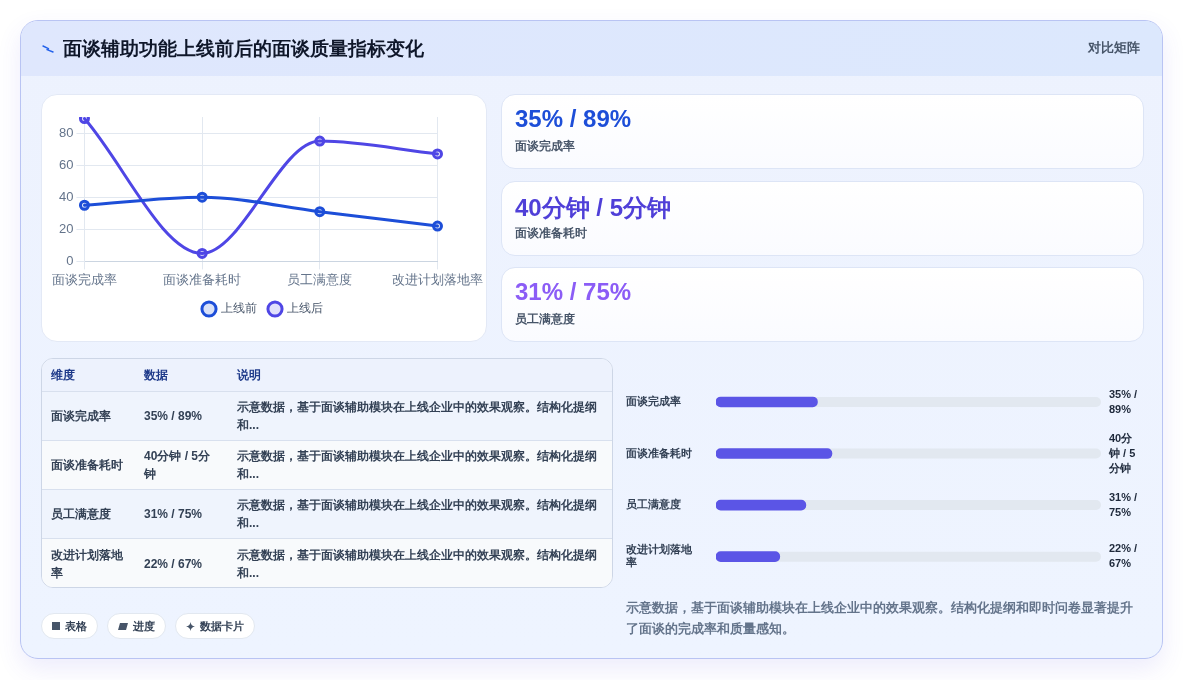 The image size is (1183, 680). What do you see at coordinates (1114, 48) in the screenshot?
I see `text: 对比矩阵` at bounding box center [1114, 48].